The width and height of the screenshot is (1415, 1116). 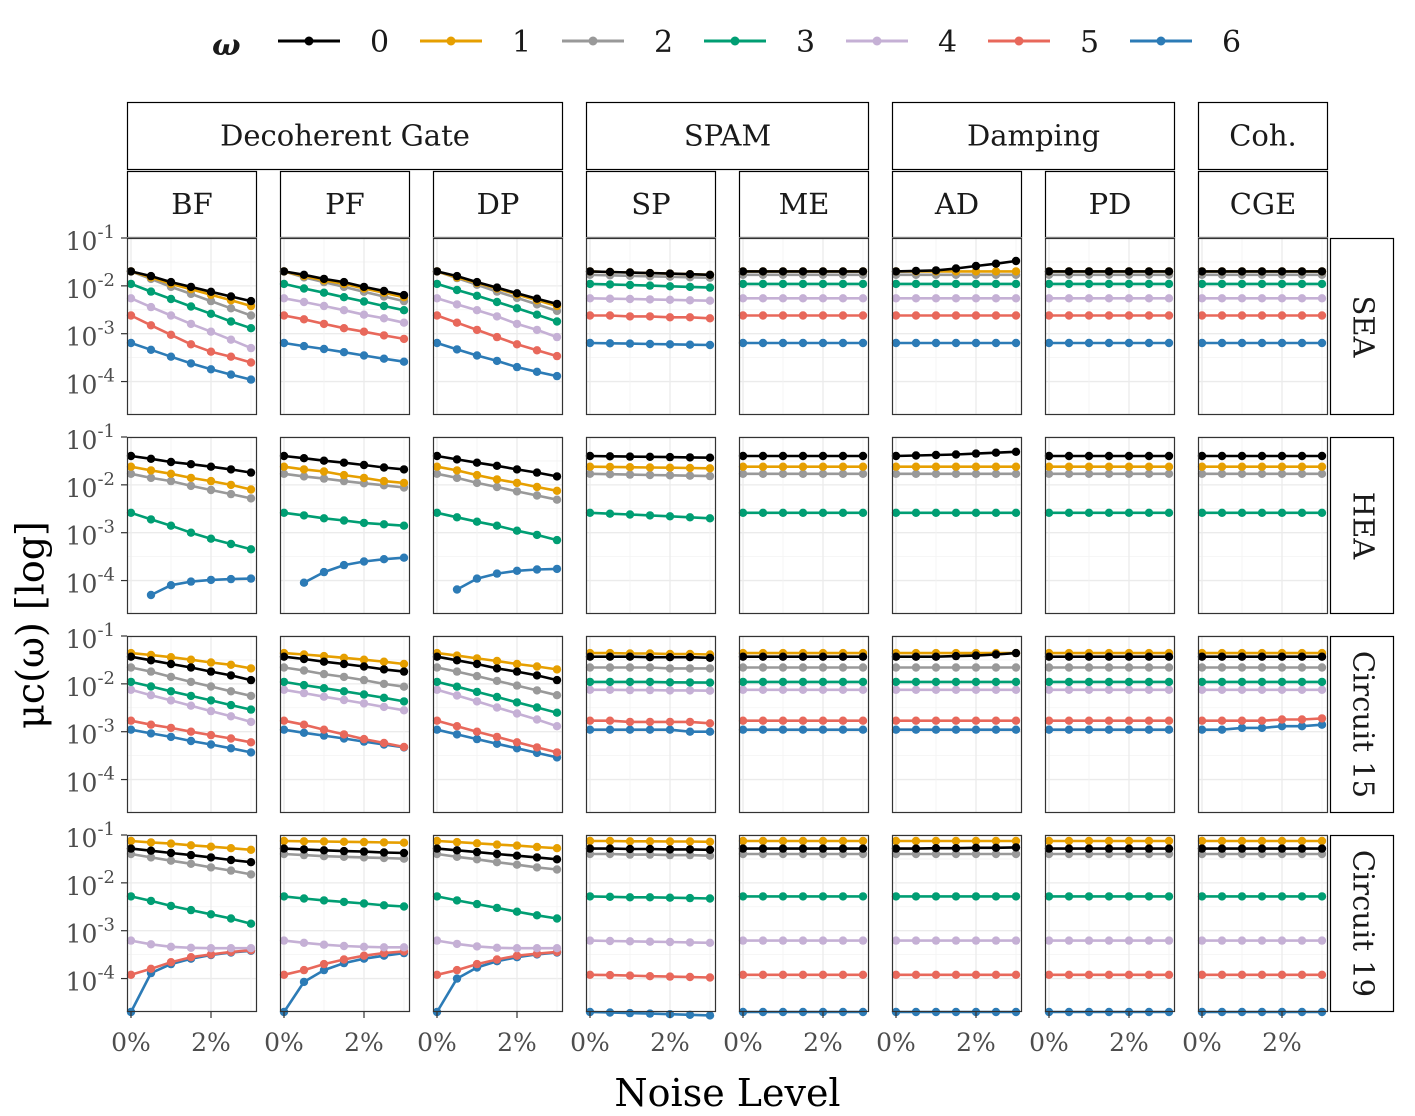 What do you see at coordinates (957, 326) in the screenshot?
I see `panel-sea-ad` at bounding box center [957, 326].